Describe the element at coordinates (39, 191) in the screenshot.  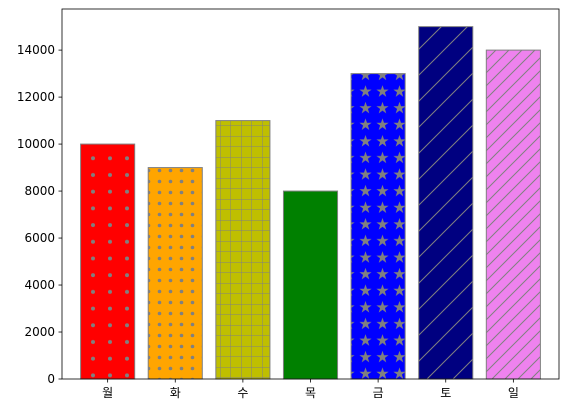
I see `y-tick-label: 8000` at that location.